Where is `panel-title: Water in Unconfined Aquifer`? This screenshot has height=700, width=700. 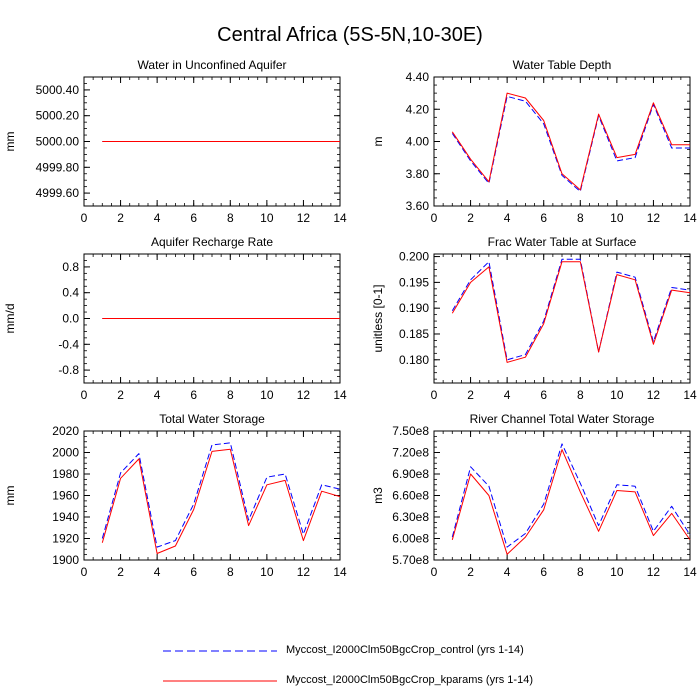 panel-title: Water in Unconfined Aquifer is located at coordinates (212, 65).